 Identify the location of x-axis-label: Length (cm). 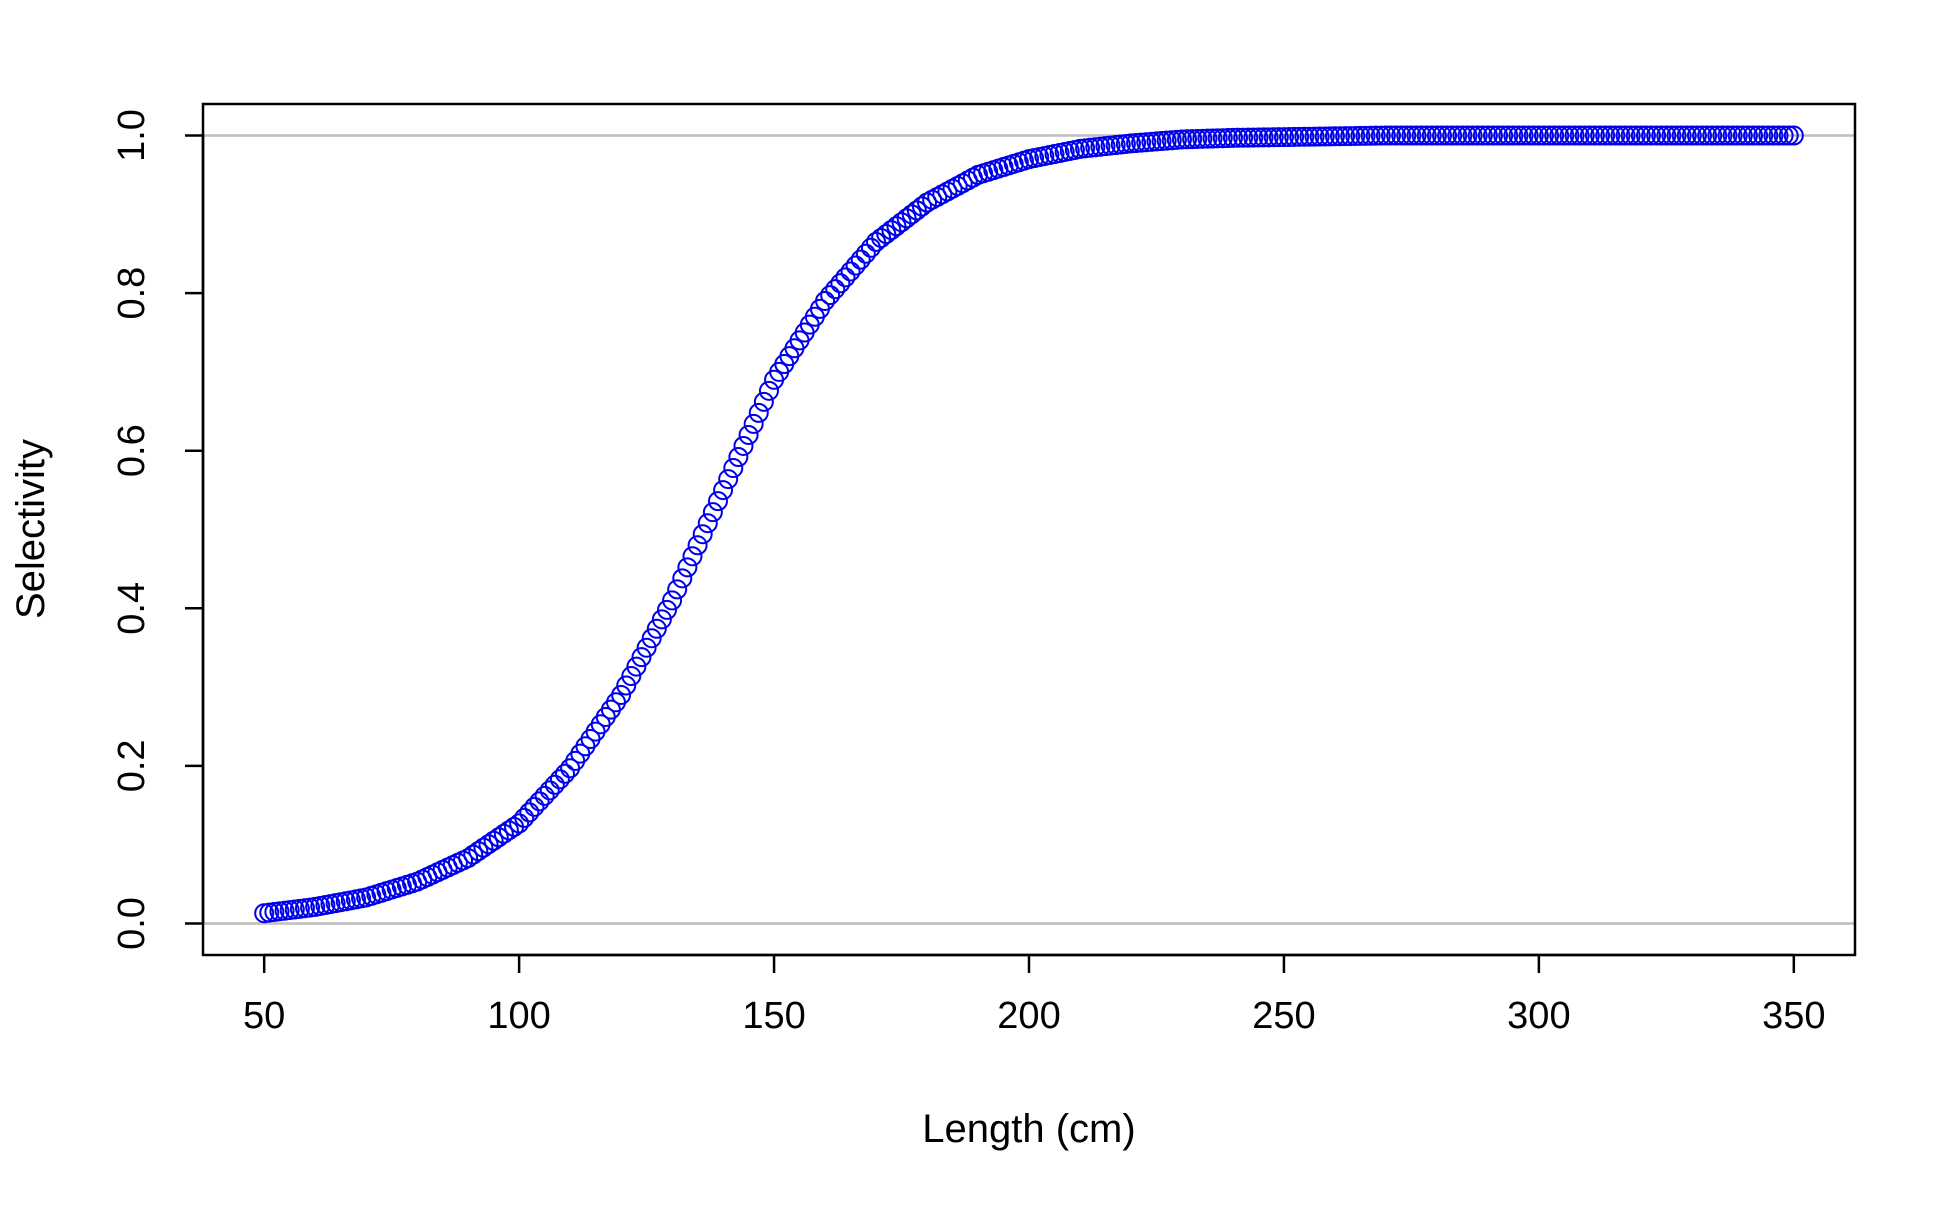
(1028, 1129).